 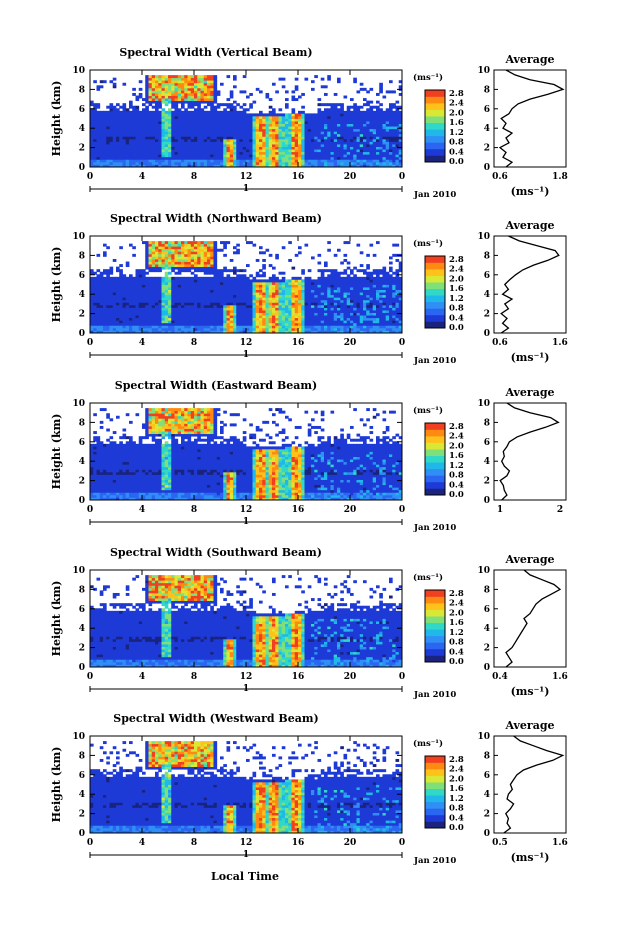 What do you see at coordinates (560, 177) in the screenshot?
I see `average-x-tick-label: 1.8` at bounding box center [560, 177].